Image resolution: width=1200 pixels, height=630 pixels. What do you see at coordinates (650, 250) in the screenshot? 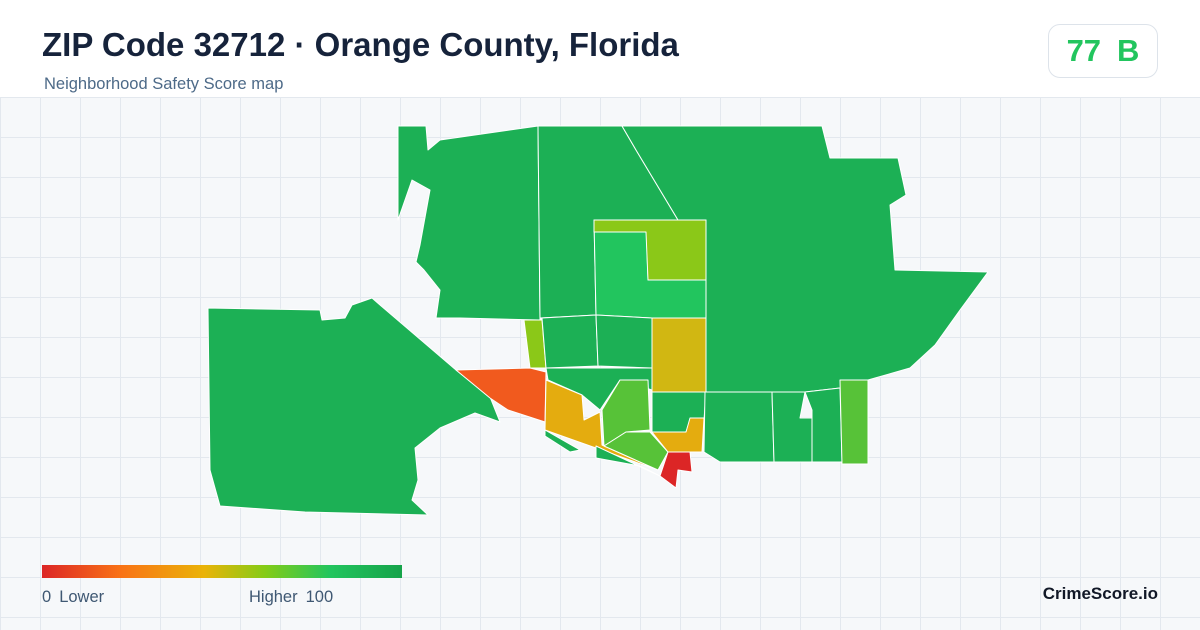
I see `map-area-north-moderate` at bounding box center [650, 250].